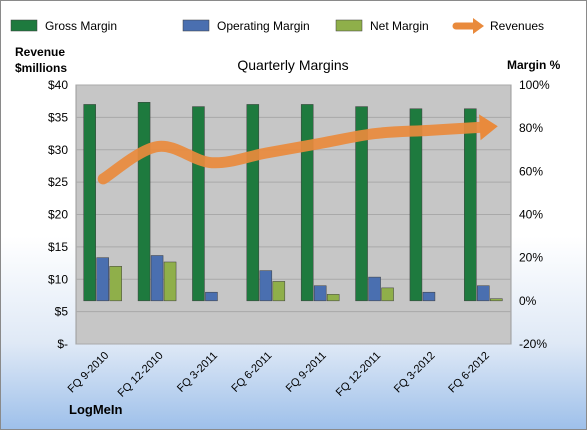 This screenshot has width=587, height=431. I want to click on left-tick-label: $20, so click(58, 215).